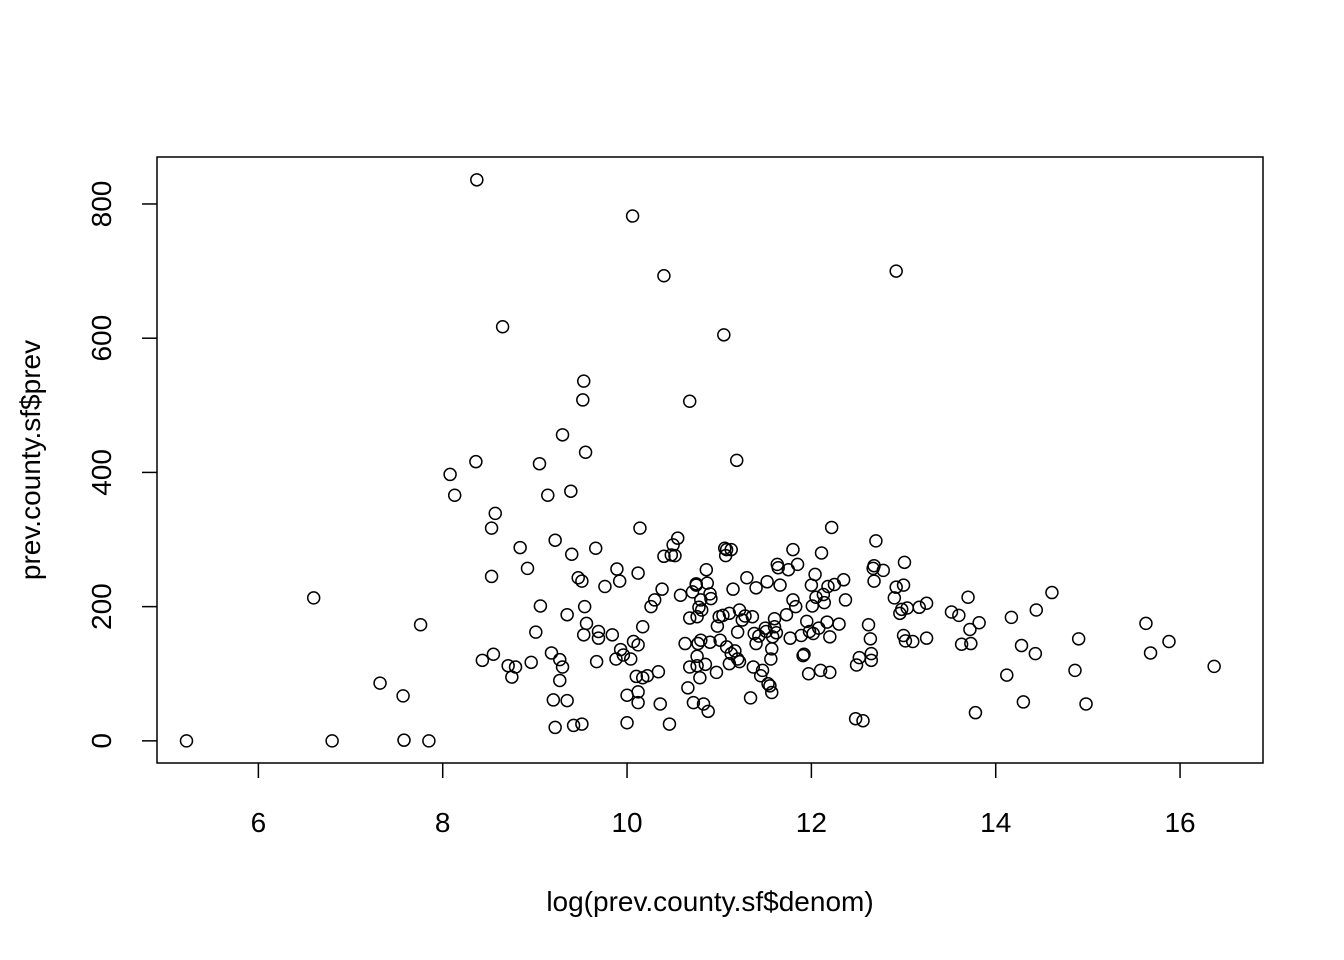 This screenshot has height=960, width=1344. What do you see at coordinates (709, 901) in the screenshot?
I see `x-axis-label: log(prev.county.sf$denom)` at bounding box center [709, 901].